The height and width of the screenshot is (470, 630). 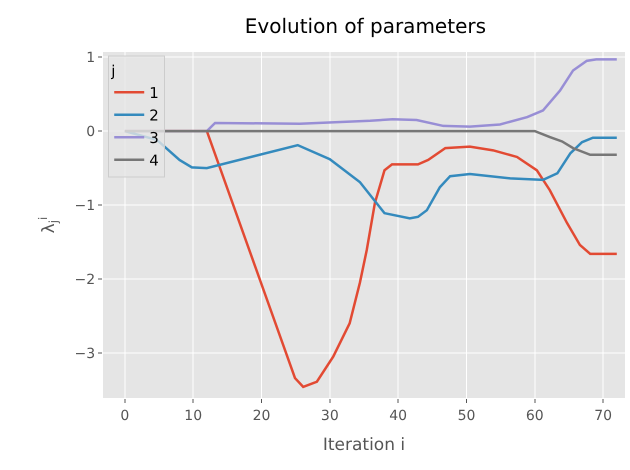 I want to click on y-tick-label: −3, so click(x=85, y=354).